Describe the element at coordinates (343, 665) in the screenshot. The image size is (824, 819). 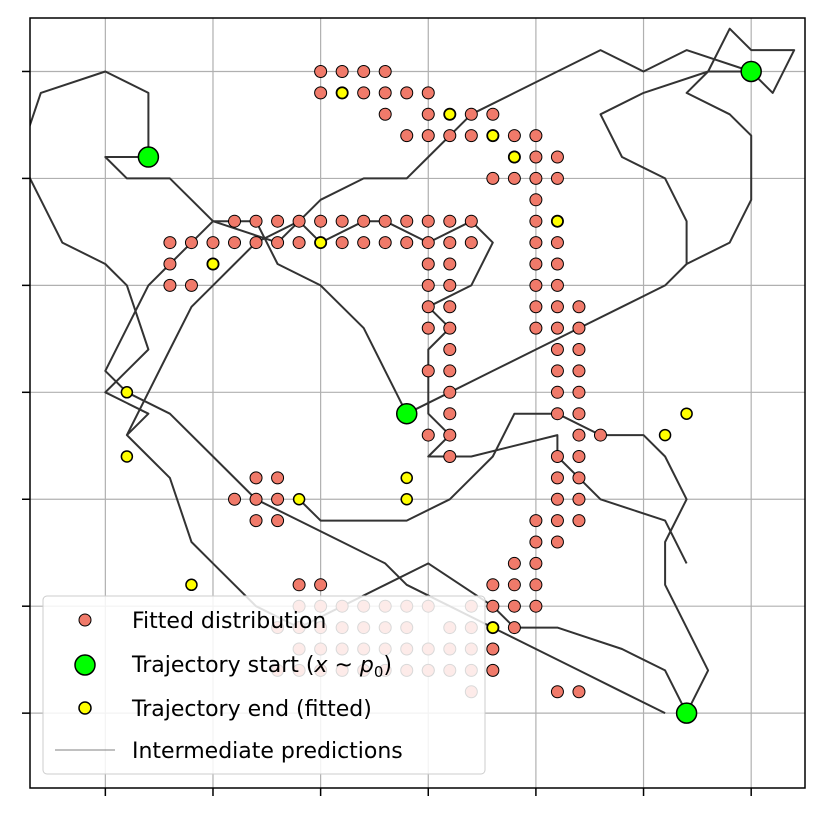
I see `legend-start-tilde: ~` at that location.